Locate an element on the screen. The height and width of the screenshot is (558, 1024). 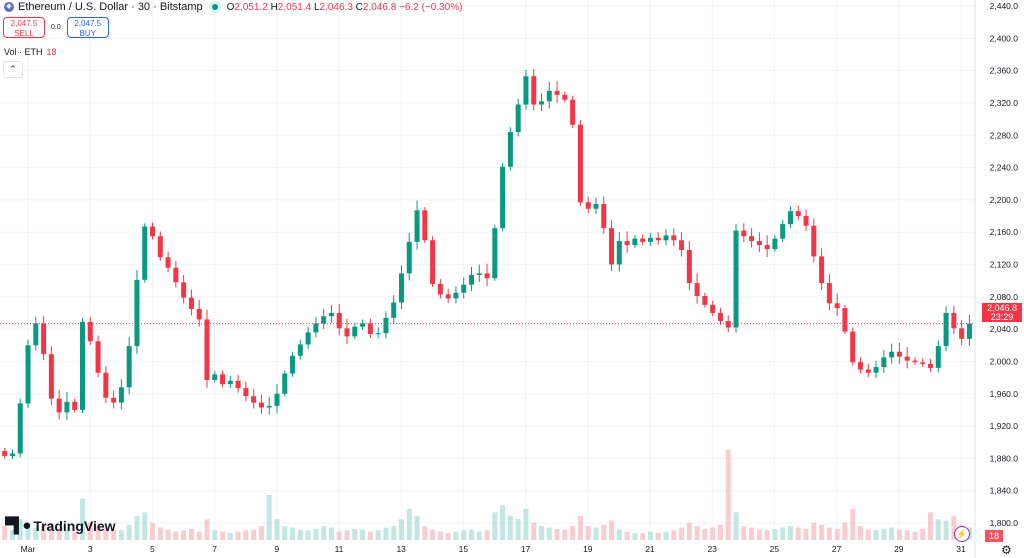
symbol-title: Ethereum / U.S. Dollar · 30 · Bitstamp is located at coordinates (110, 7).